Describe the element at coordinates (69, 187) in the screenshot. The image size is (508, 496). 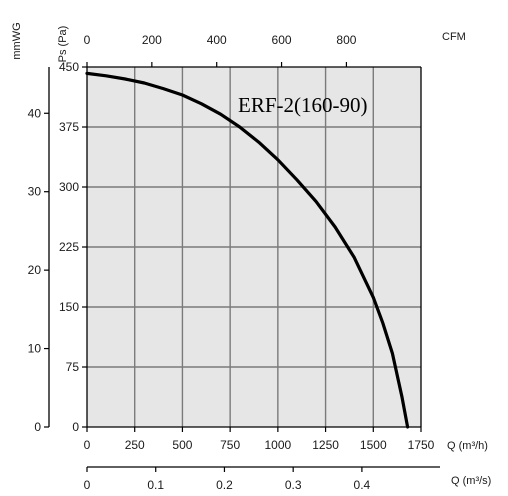
I see `y-tick-label: 300` at that location.